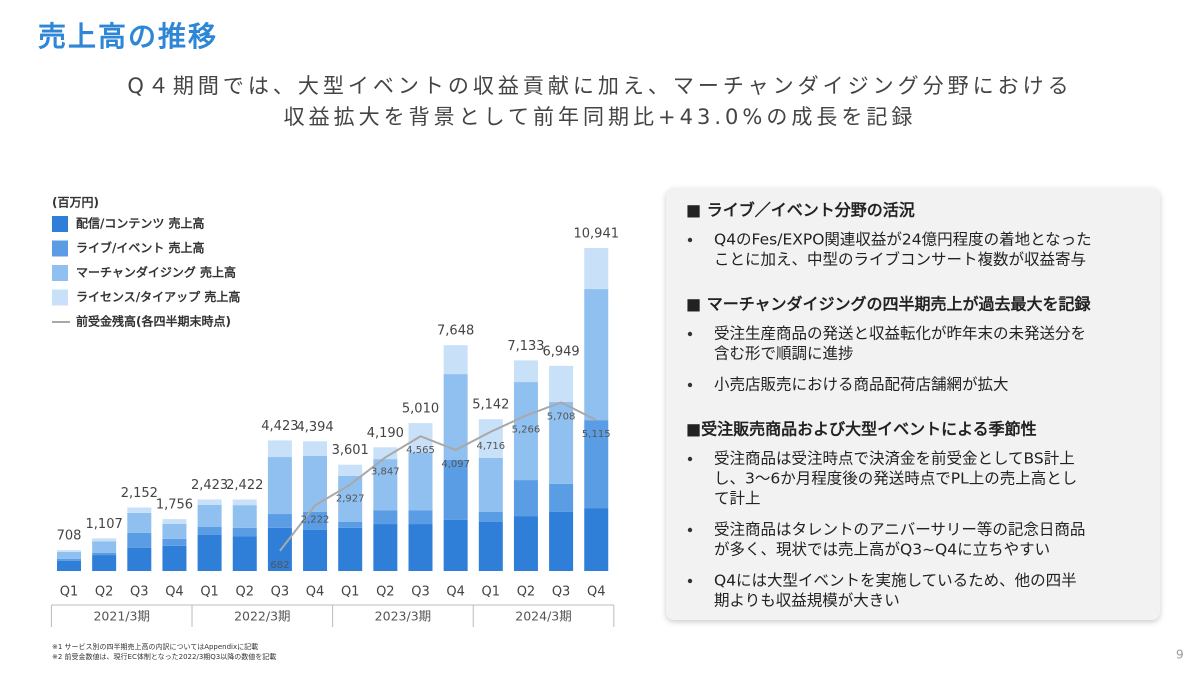 The height and width of the screenshot is (674, 1200). I want to click on total-label: 1,107, so click(104, 524).